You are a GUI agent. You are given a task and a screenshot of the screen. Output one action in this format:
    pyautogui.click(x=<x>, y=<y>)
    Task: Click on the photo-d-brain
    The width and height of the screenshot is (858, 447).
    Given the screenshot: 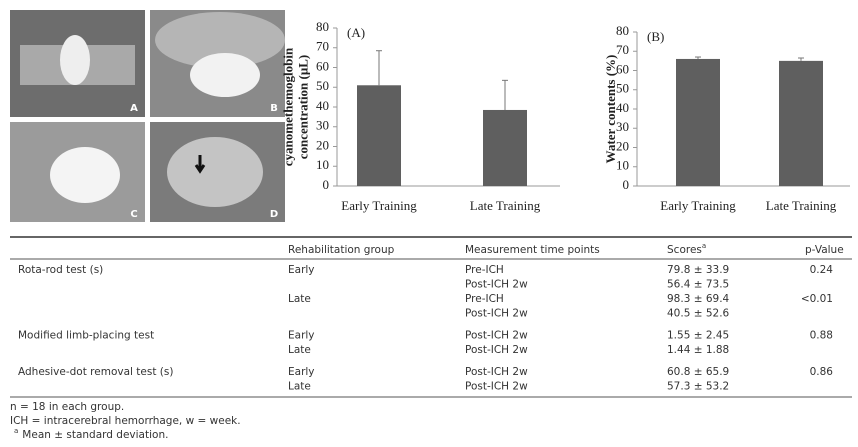 What is the action you would take?
    pyautogui.click(x=215, y=172)
    